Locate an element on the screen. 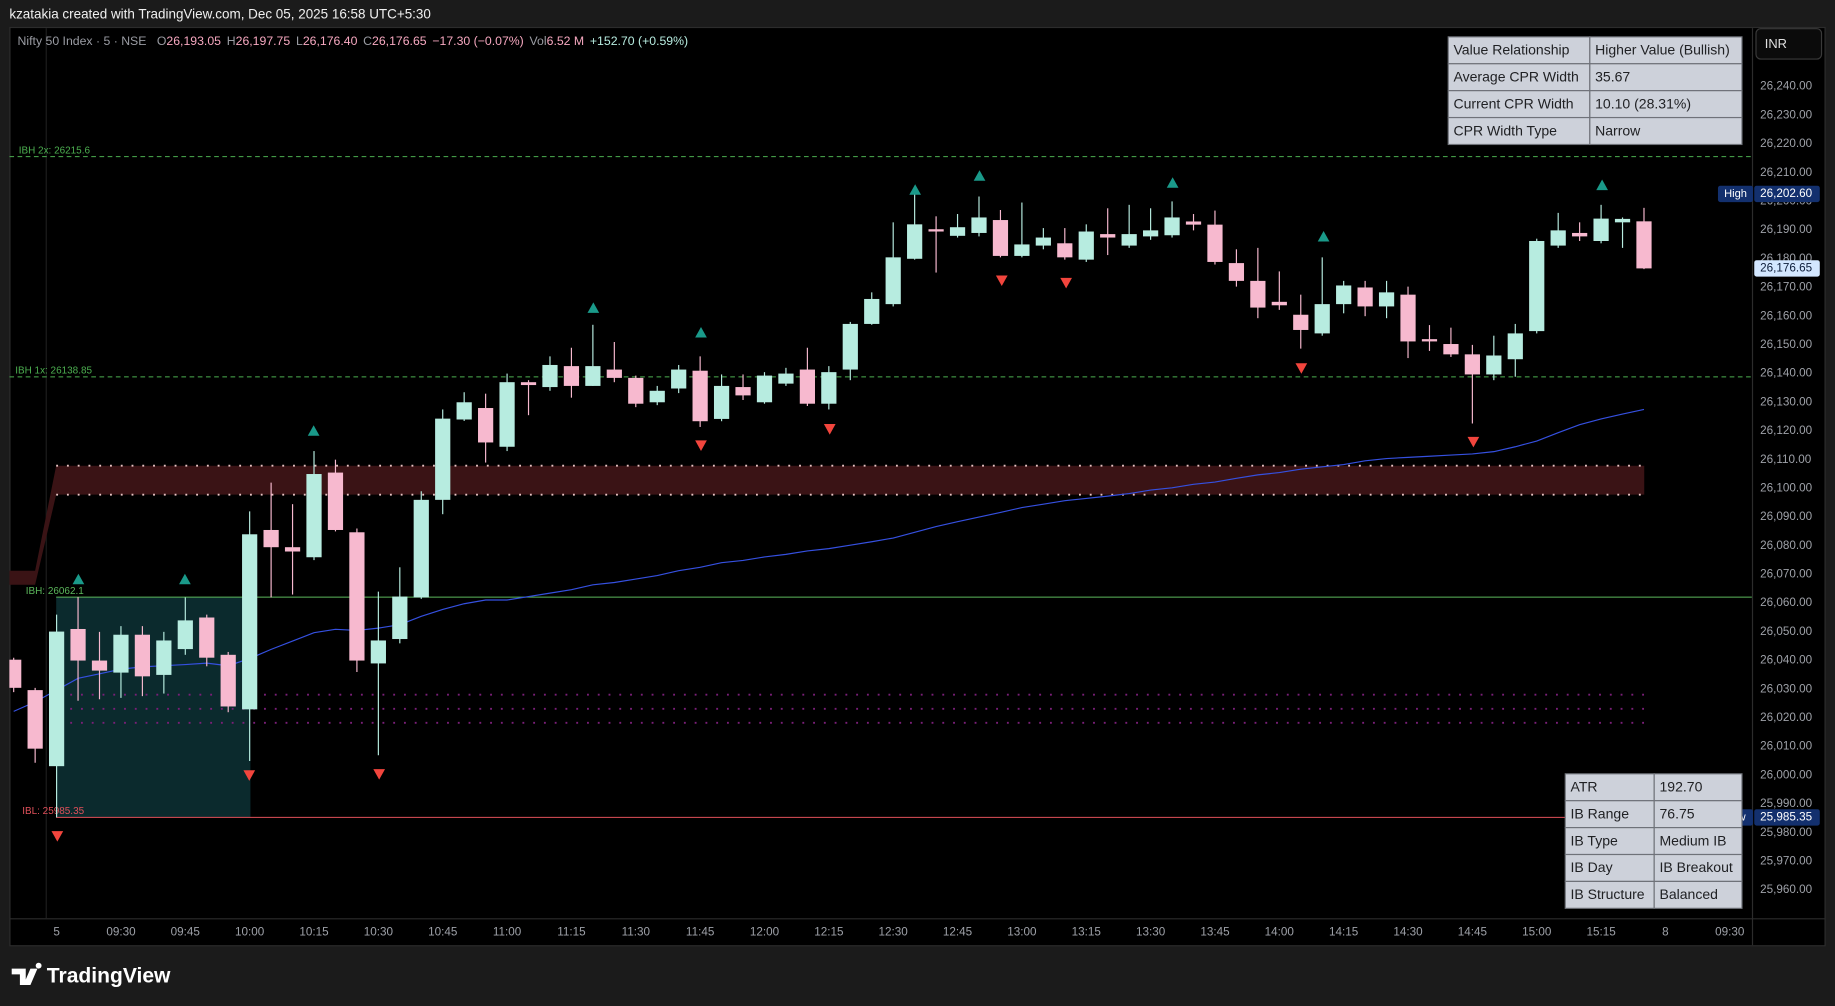 Image resolution: width=1835 pixels, height=1006 pixels. logo-text: TradingView is located at coordinates (109, 975).